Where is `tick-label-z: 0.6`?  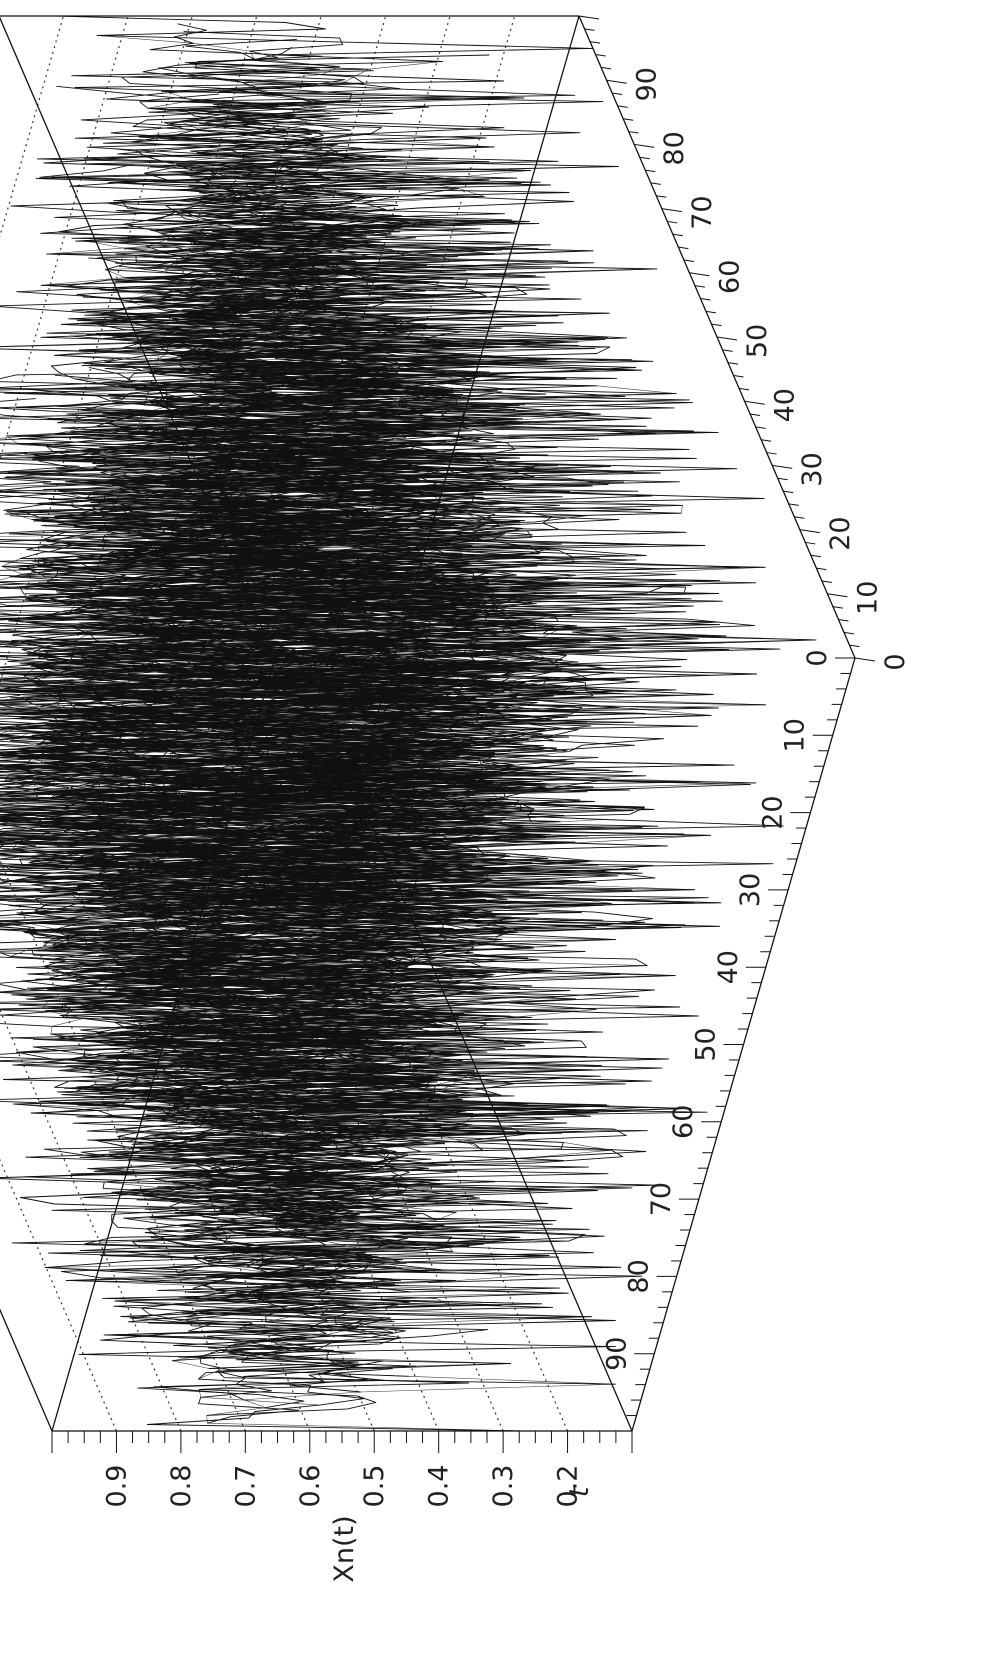 tick-label-z: 0.6 is located at coordinates (310, 1486).